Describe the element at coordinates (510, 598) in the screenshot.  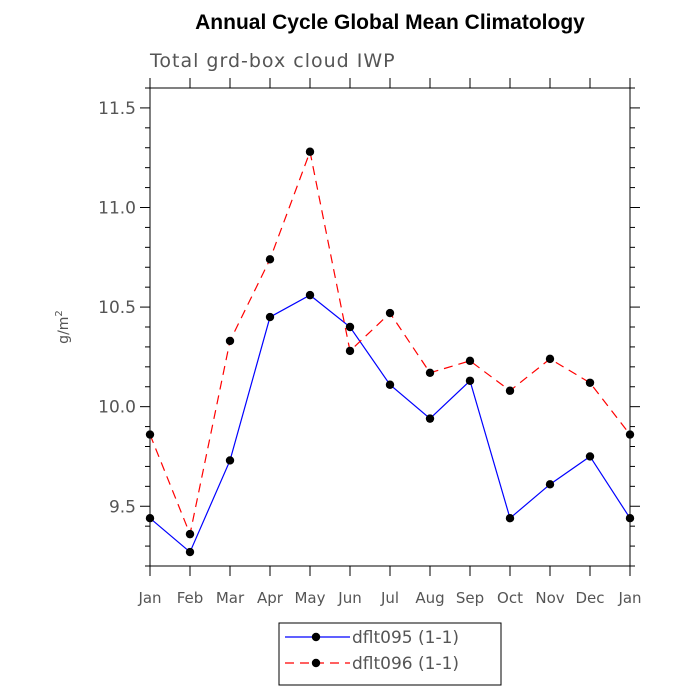
I see `x-tick-label: Oct` at that location.